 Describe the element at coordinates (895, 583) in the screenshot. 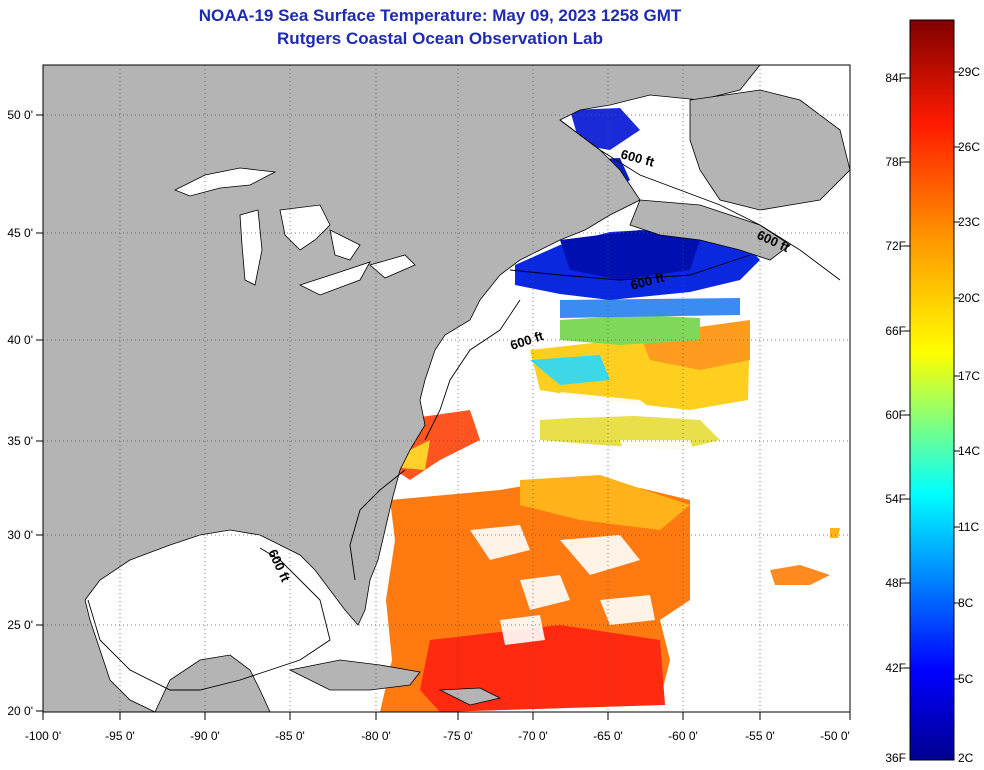

I see `colorbar-f-label: 48F` at that location.